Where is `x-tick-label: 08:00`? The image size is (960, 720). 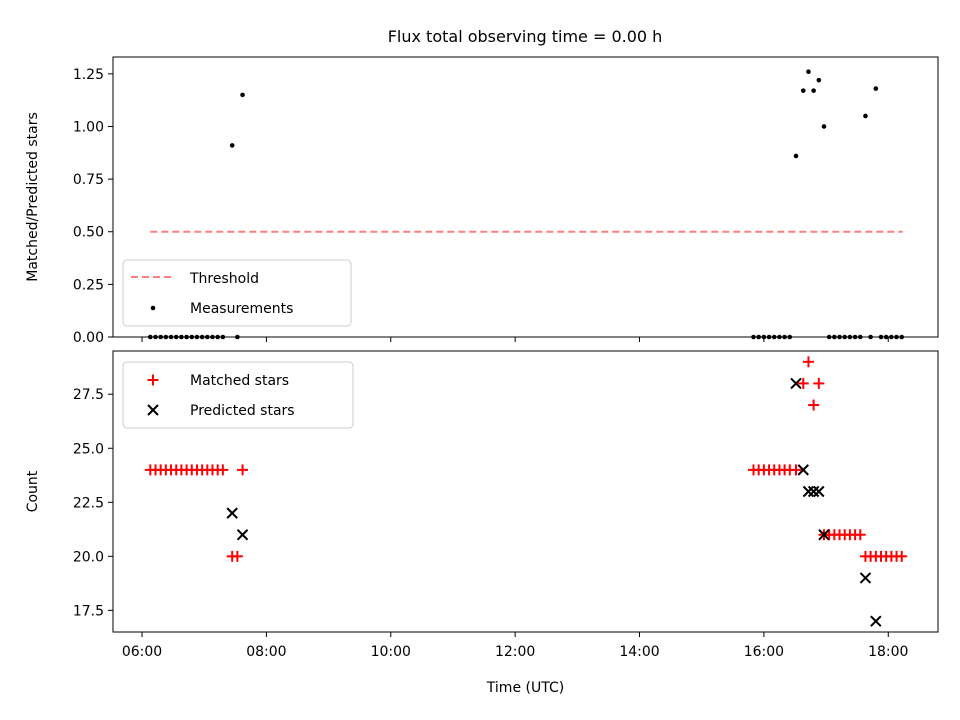 x-tick-label: 08:00 is located at coordinates (266, 652).